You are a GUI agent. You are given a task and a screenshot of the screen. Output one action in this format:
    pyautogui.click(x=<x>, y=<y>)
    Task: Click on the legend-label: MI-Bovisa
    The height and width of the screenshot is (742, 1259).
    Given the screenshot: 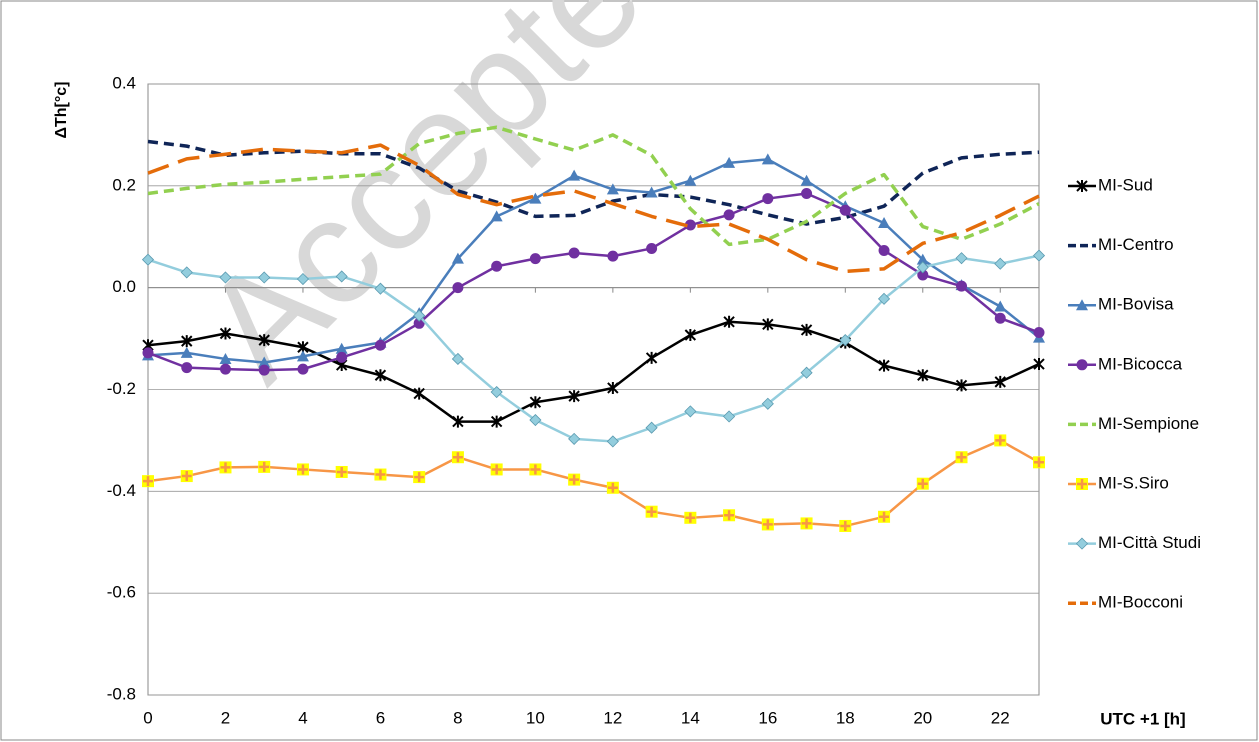 What is the action you would take?
    pyautogui.click(x=1136, y=304)
    